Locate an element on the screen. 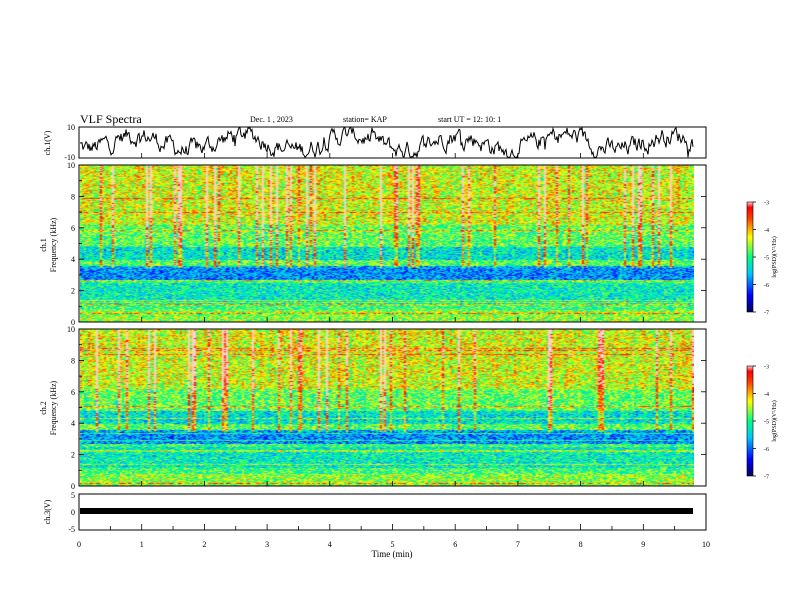 The height and width of the screenshot is (612, 792). ch1-spectrogram-ylabel: Frequency (kHz) is located at coordinates (53, 244).